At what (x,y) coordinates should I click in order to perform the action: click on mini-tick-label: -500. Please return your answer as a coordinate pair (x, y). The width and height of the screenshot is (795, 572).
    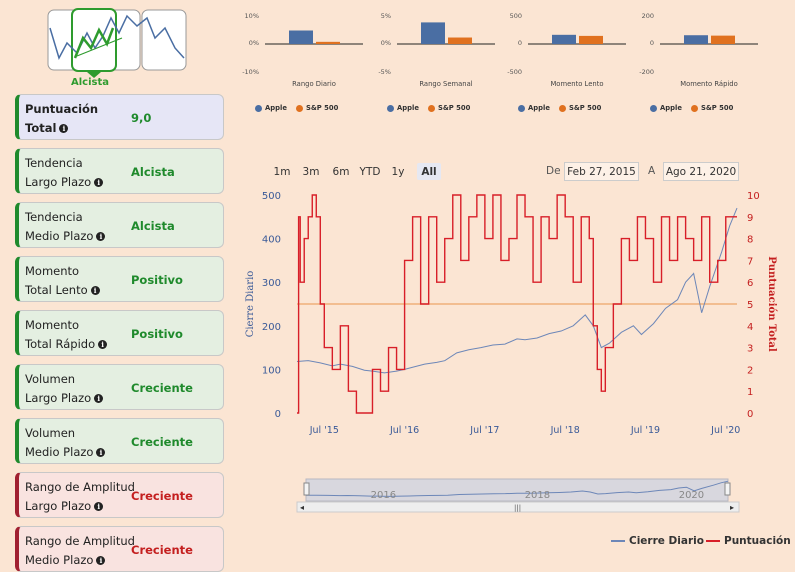
    Looking at the image, I should click on (514, 72).